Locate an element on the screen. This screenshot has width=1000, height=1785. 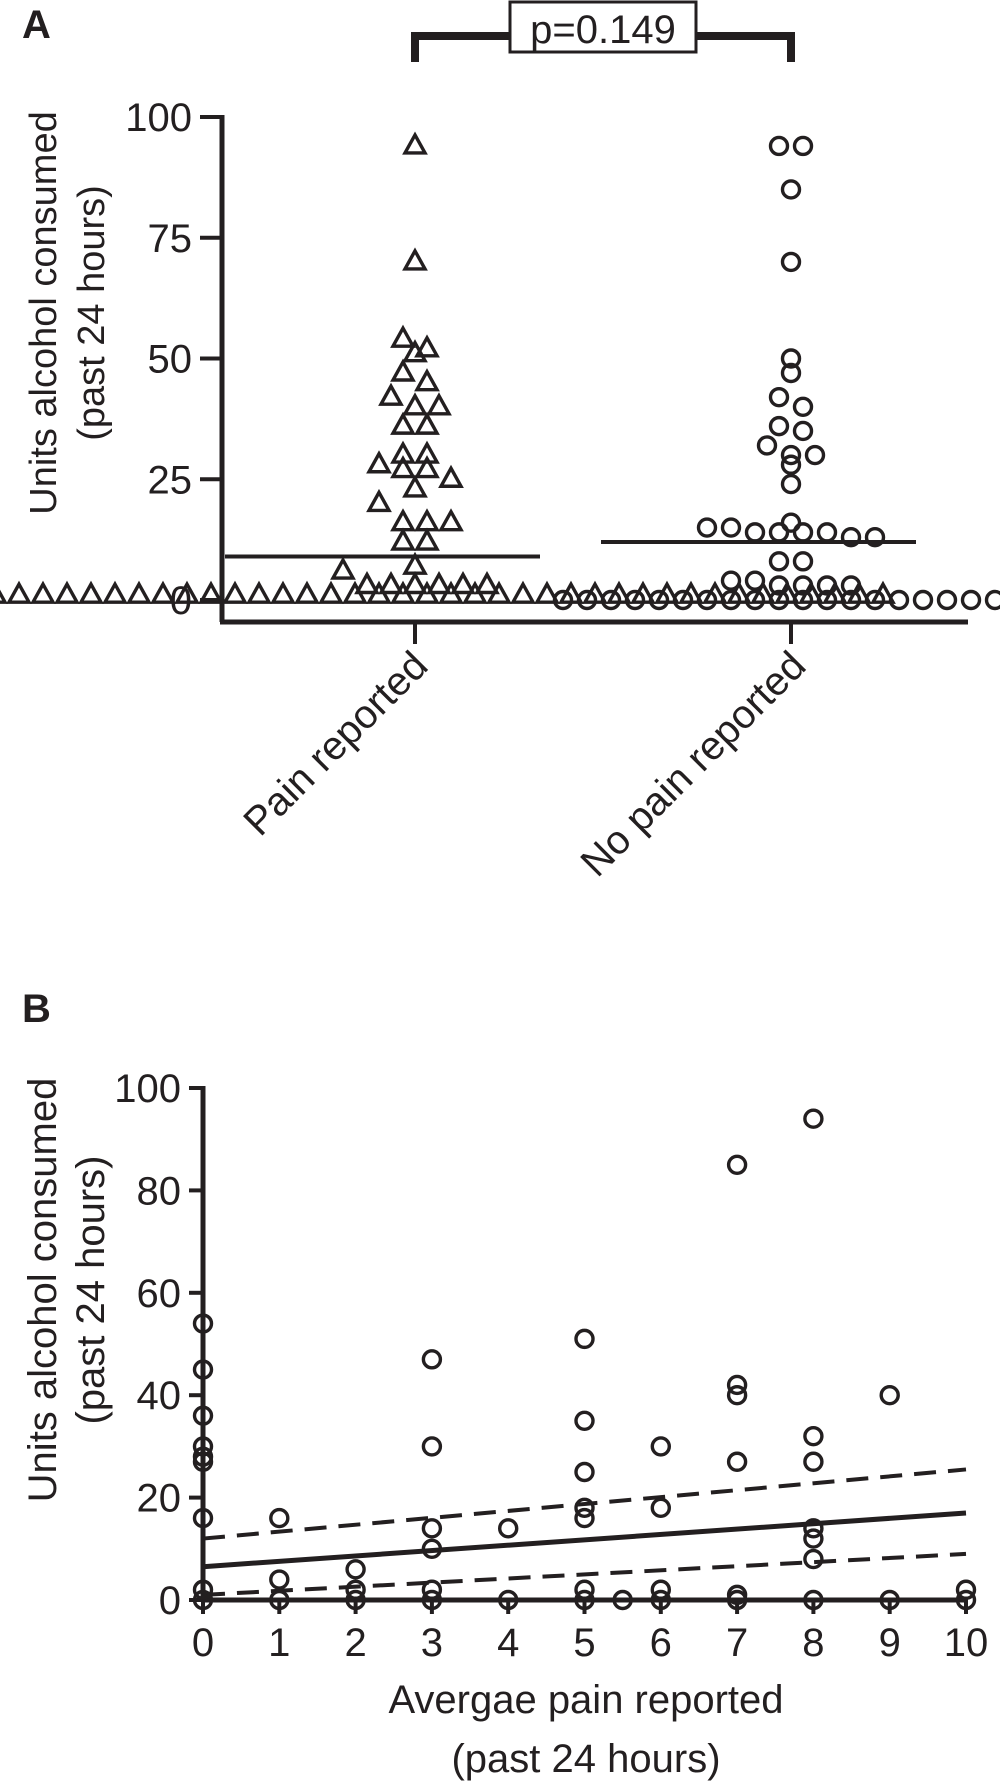
panel-b-xtick-label: 9 is located at coordinates (890, 1643).